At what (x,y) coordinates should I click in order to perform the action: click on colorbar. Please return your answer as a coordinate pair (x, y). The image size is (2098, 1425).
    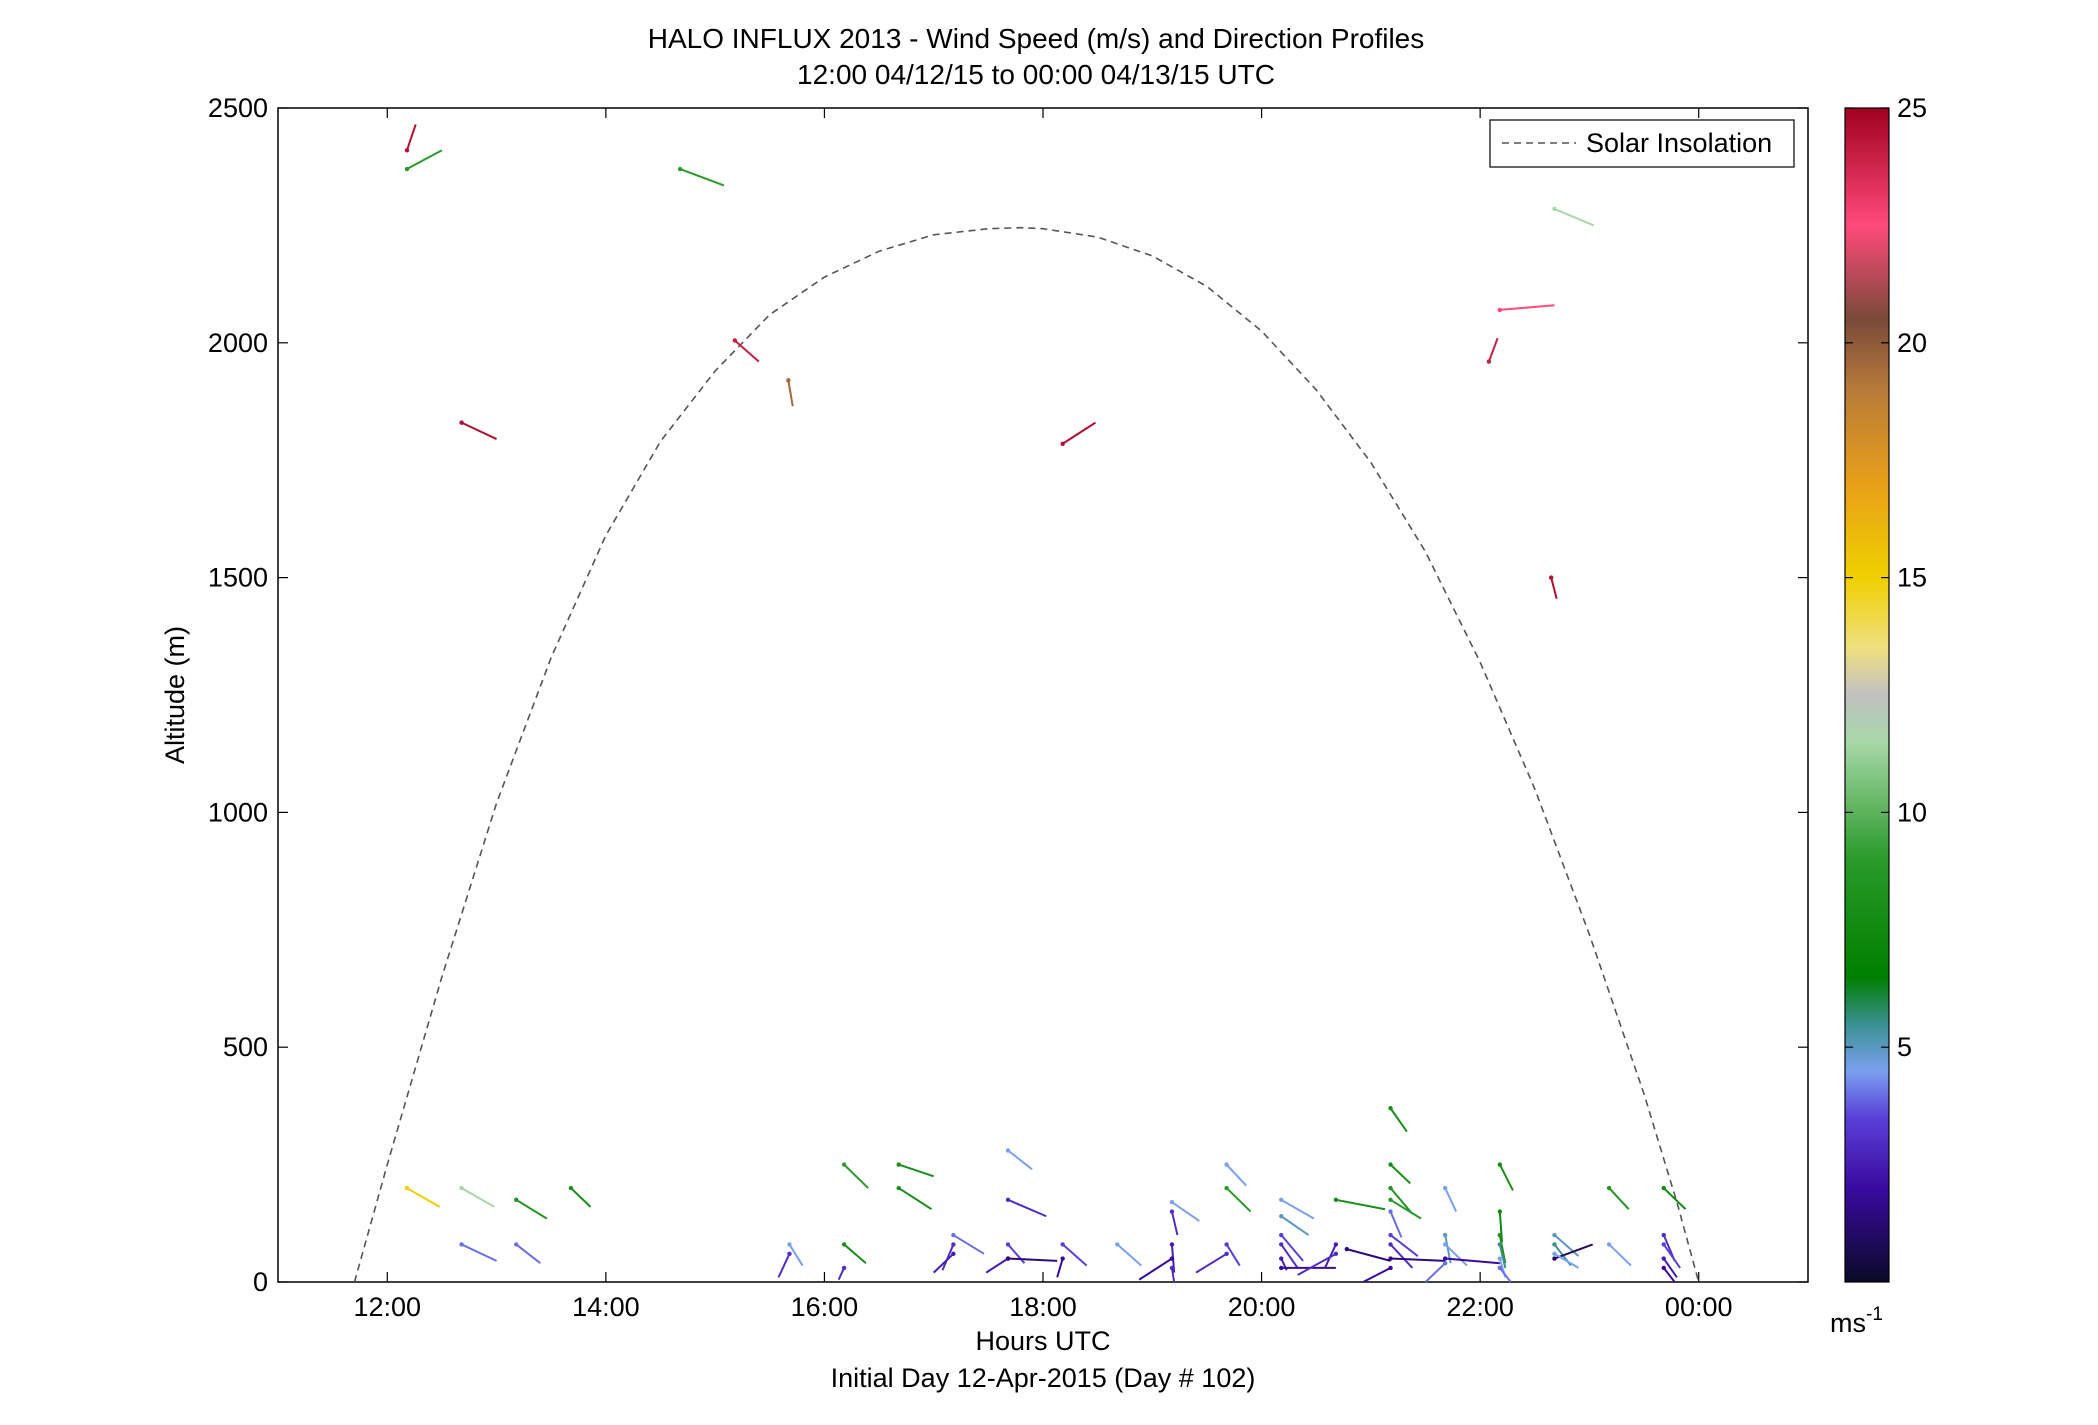
    Looking at the image, I should click on (1867, 695).